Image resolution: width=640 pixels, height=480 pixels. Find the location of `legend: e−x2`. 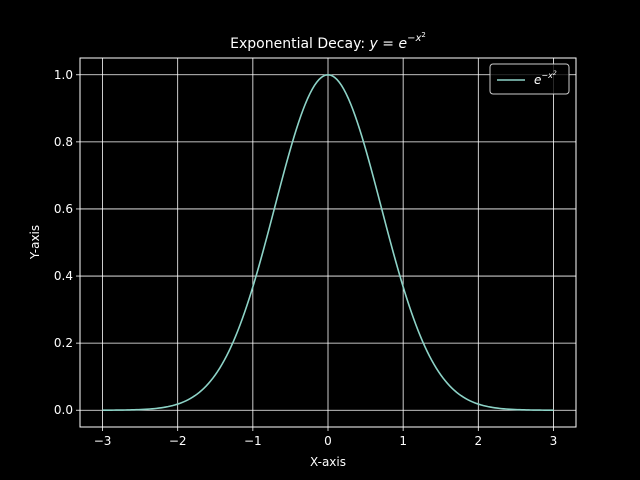

legend: e−x2 is located at coordinates (529, 79).